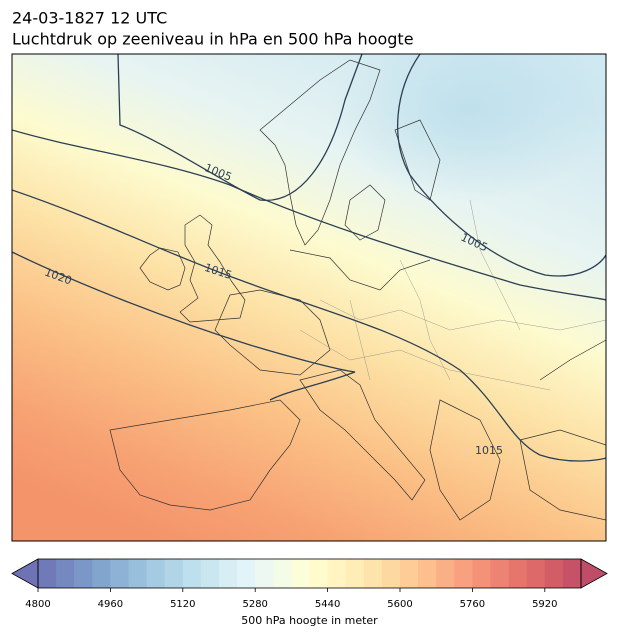  What do you see at coordinates (37, 604) in the screenshot?
I see `colorbar-tick-label: 4800` at bounding box center [37, 604].